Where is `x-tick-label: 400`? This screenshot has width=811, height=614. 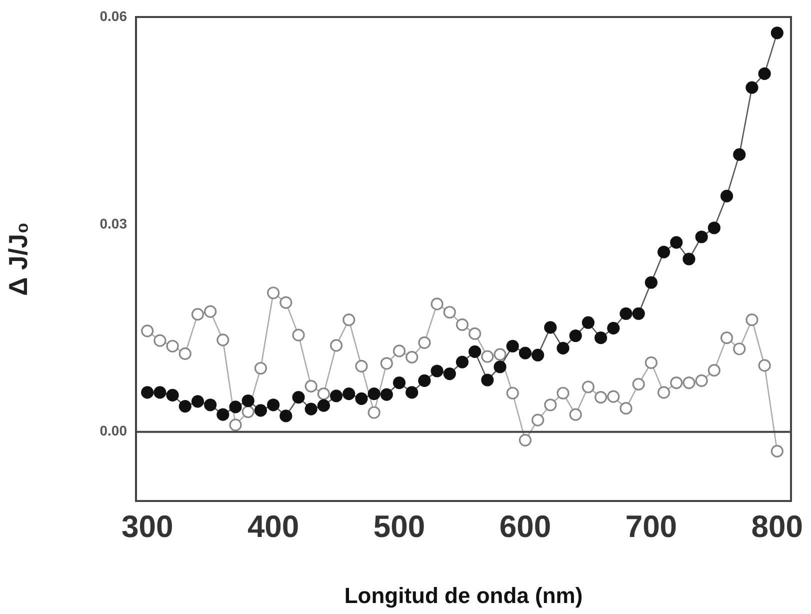
x-tick-label: 400 is located at coordinates (273, 526).